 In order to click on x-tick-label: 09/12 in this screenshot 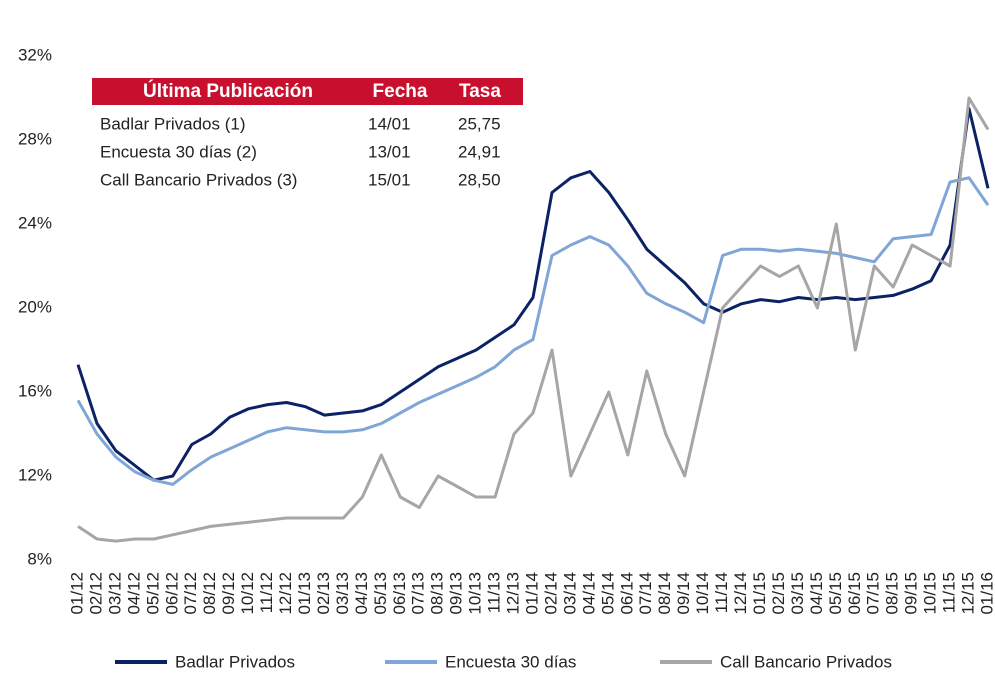, I will do `click(228, 593)`.